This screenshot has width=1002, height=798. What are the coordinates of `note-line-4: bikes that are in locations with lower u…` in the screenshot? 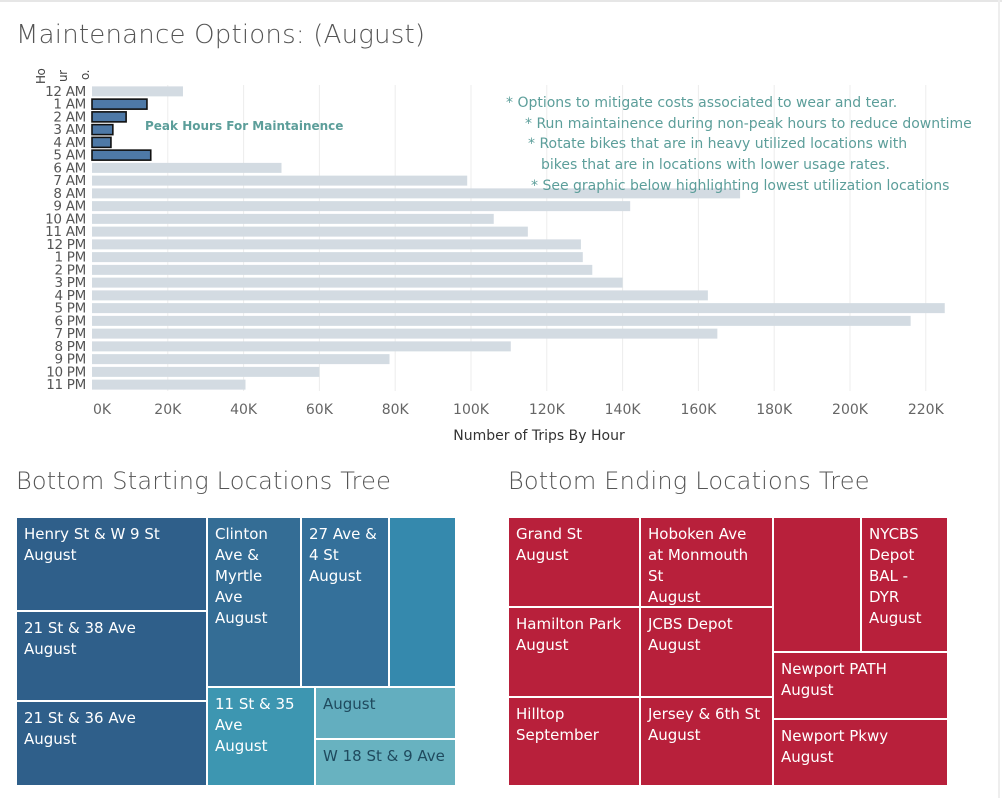 It's located at (715, 165).